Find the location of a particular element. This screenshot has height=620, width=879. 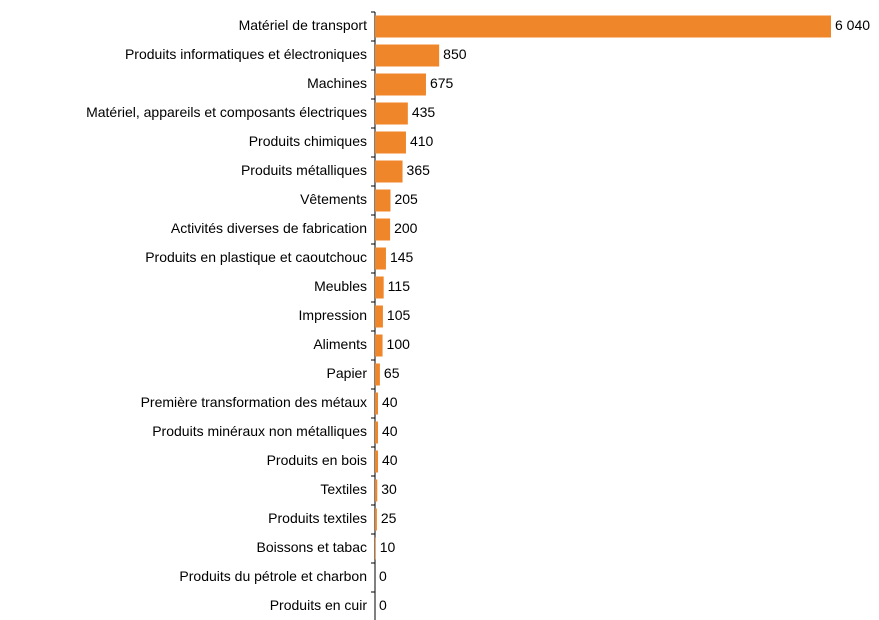

y-tick-label: Machines is located at coordinates (337, 83).